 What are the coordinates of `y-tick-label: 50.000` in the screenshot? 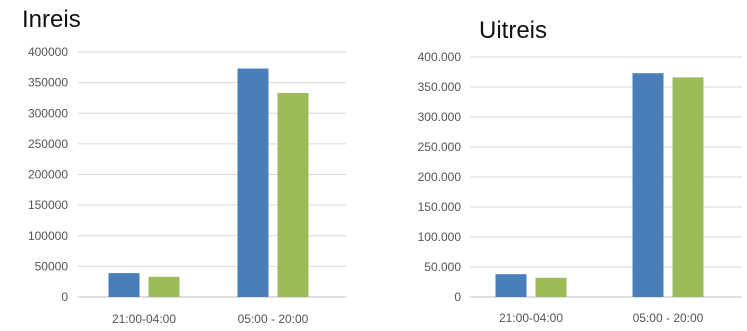 It's located at (442, 267).